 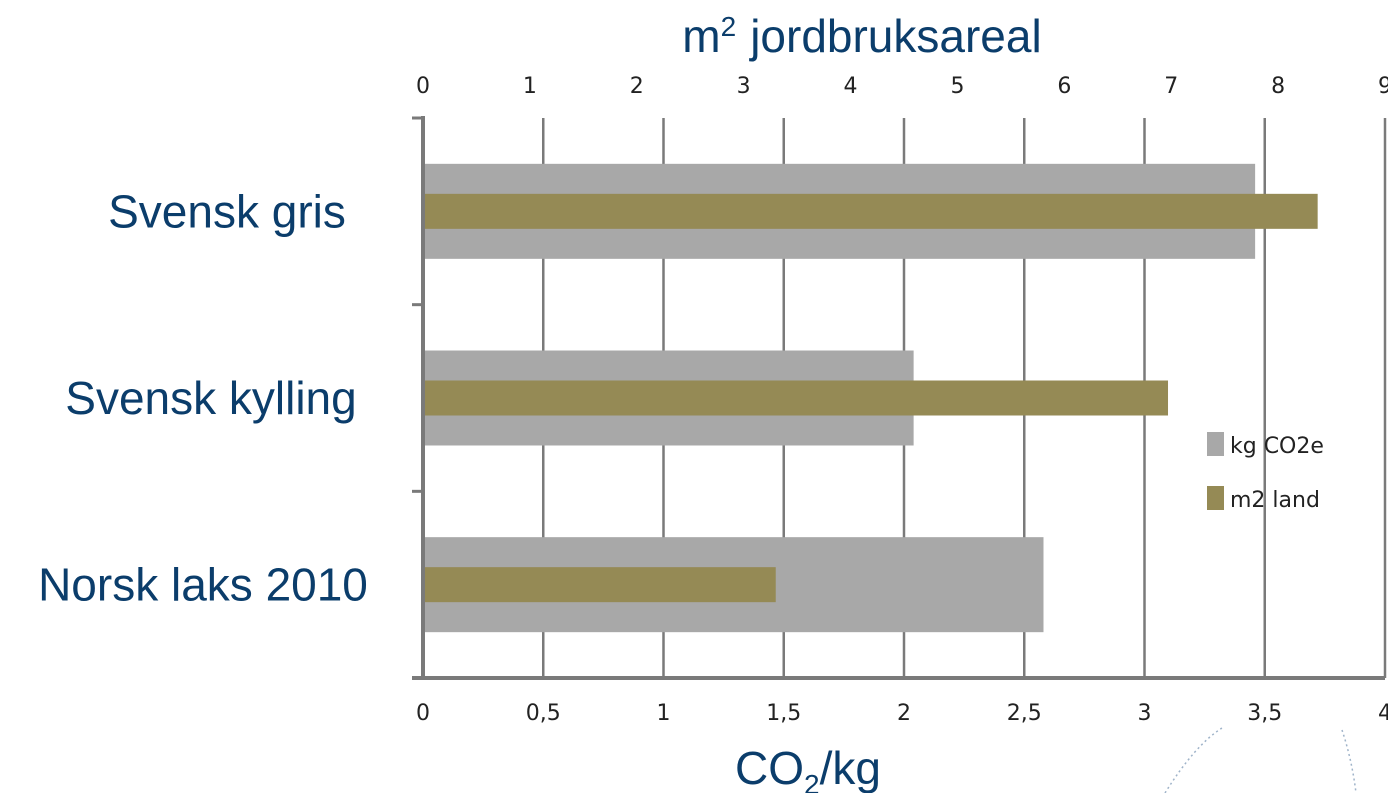 I want to click on category-labels: Svensk gris Svensk kylling Norsk laks 2010, so click(x=203, y=397).